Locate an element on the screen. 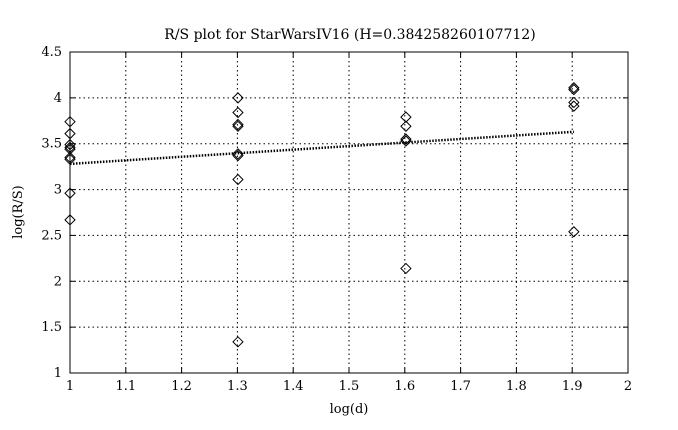 Image resolution: width=678 pixels, height=430 pixels. x-tick-label: 1 is located at coordinates (70, 386).